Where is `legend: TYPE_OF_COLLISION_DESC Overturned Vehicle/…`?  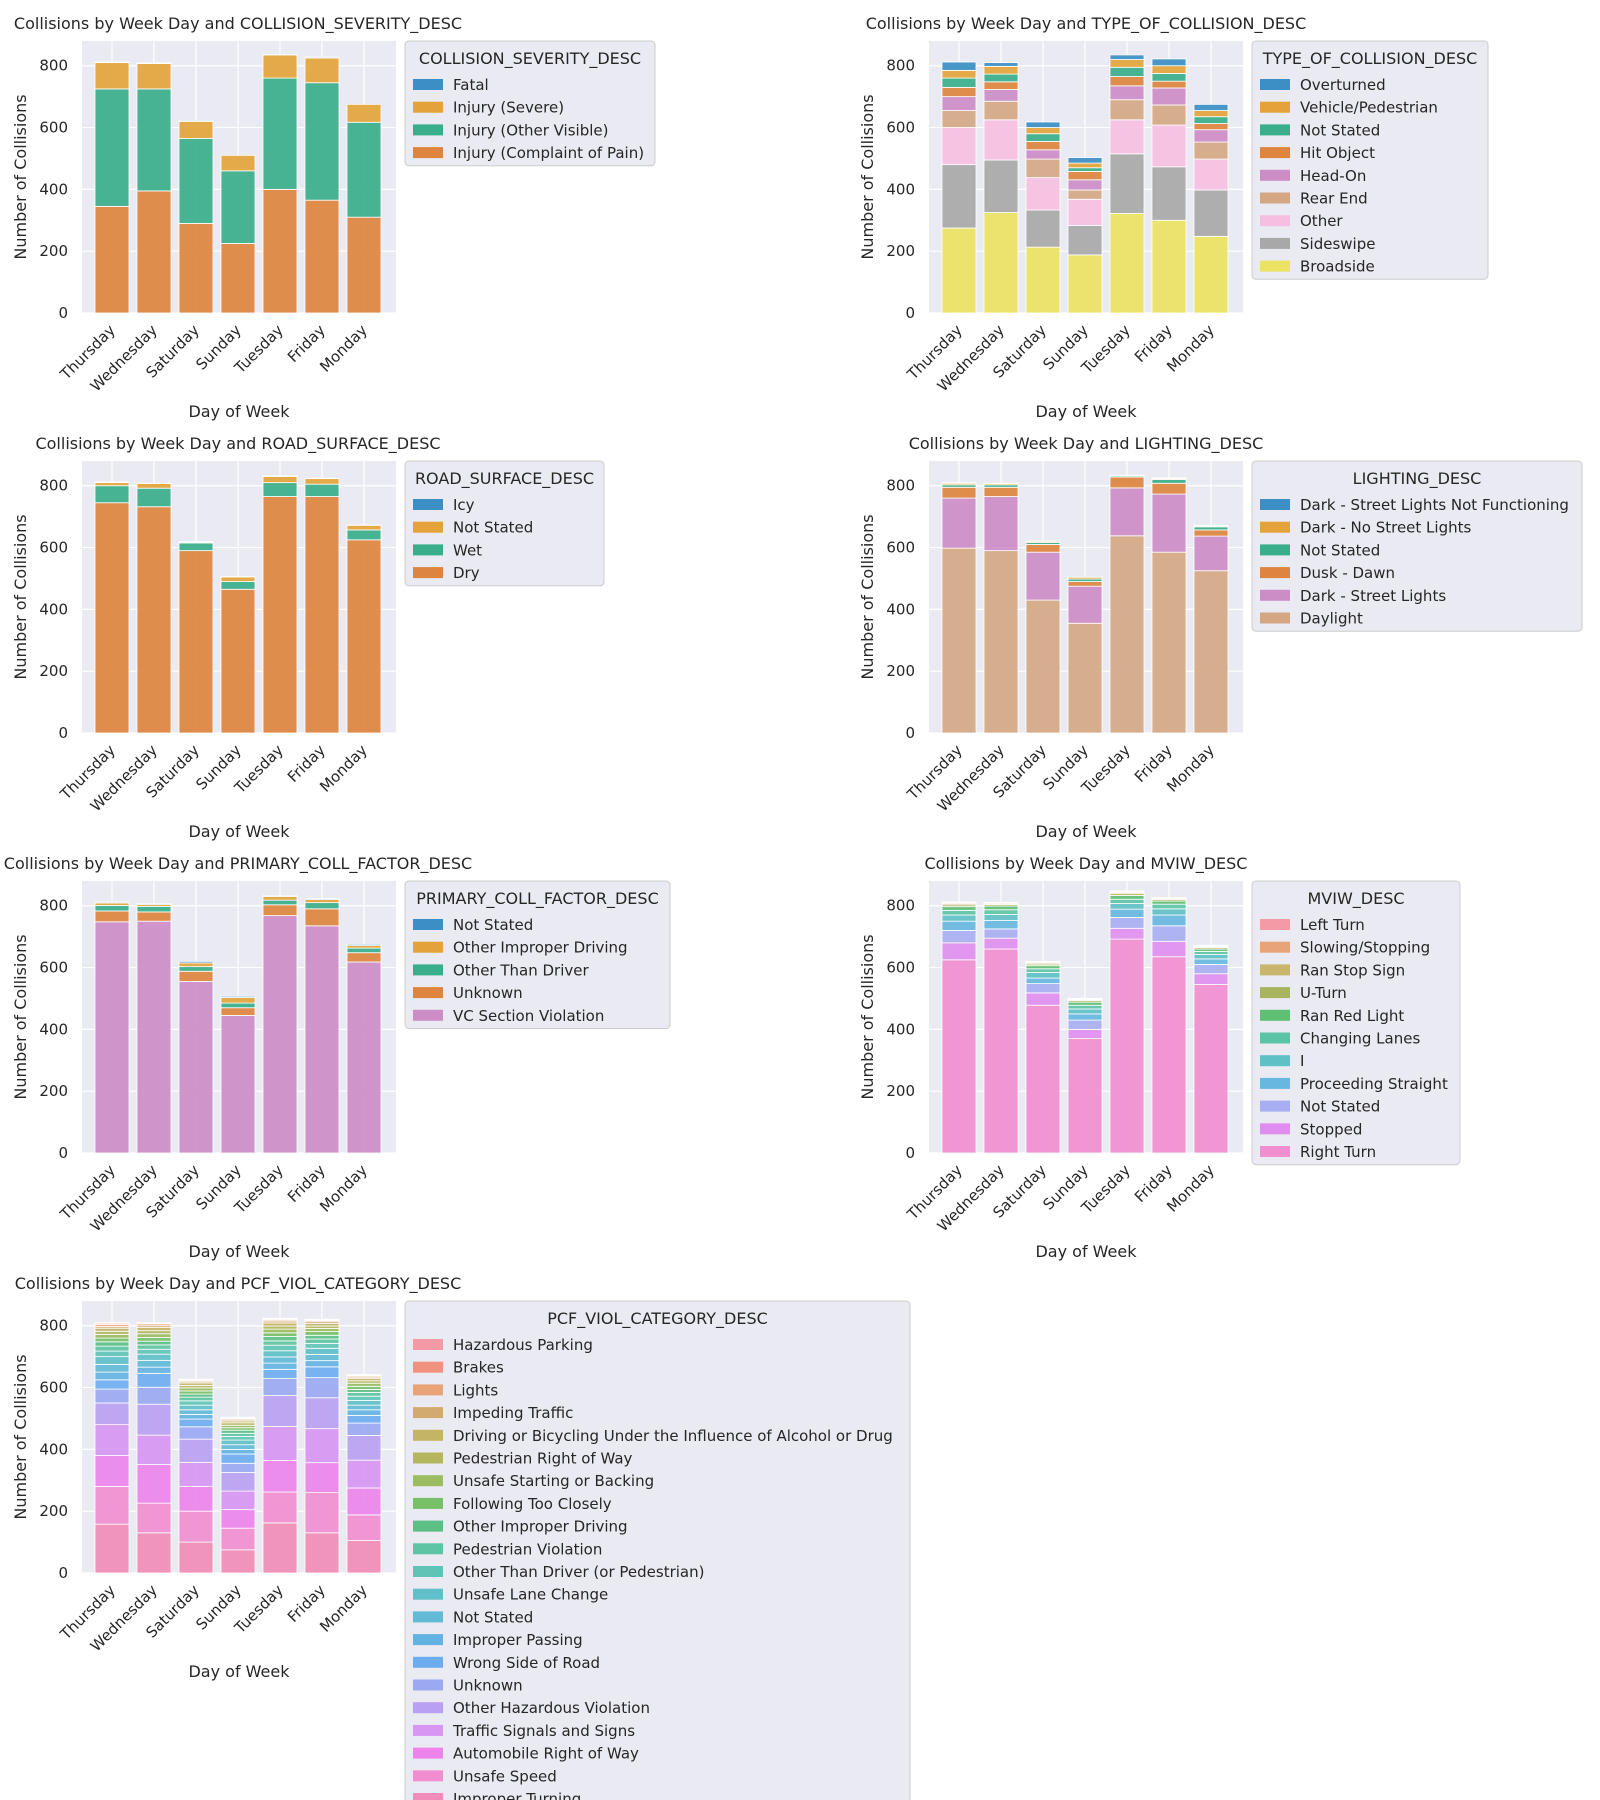
legend: TYPE_OF_COLLISION_DESC Overturned Vehicle/… is located at coordinates (1370, 160).